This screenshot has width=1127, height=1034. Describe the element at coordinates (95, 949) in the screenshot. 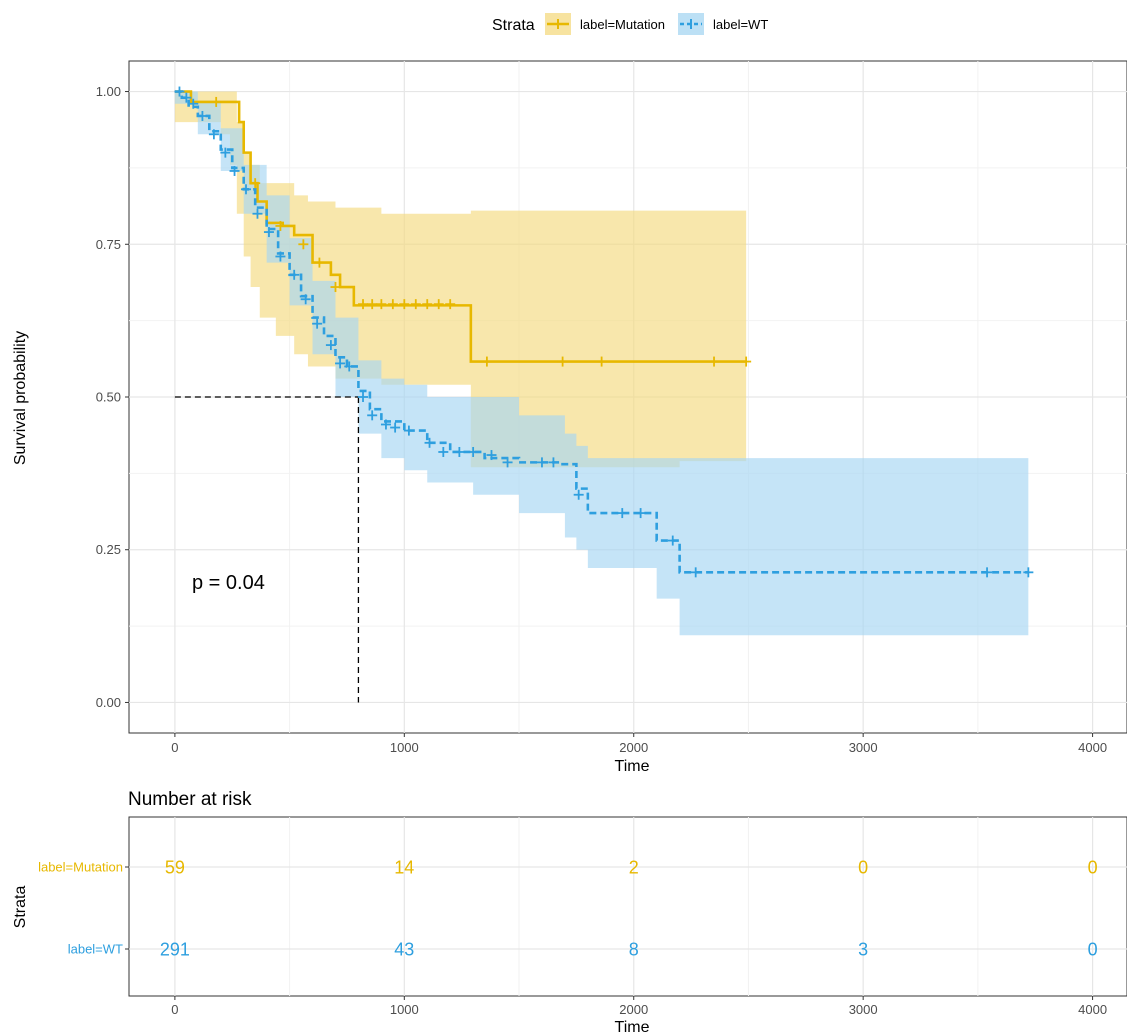

I see `risk-row-label: label=WT` at that location.